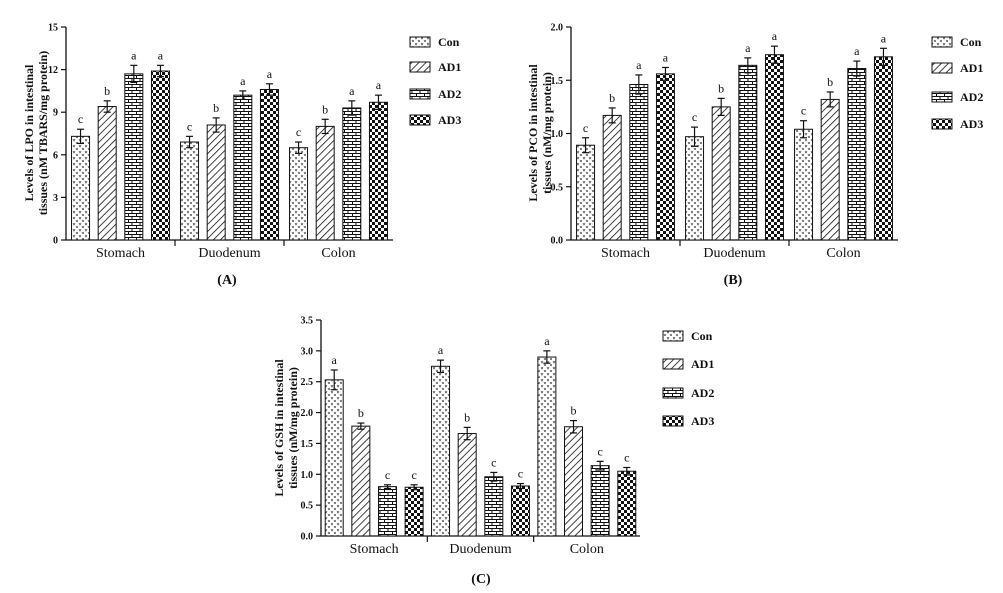 The image size is (1003, 593). Describe the element at coordinates (557, 81) in the screenshot. I see `y-tick-label: 1.5` at that location.